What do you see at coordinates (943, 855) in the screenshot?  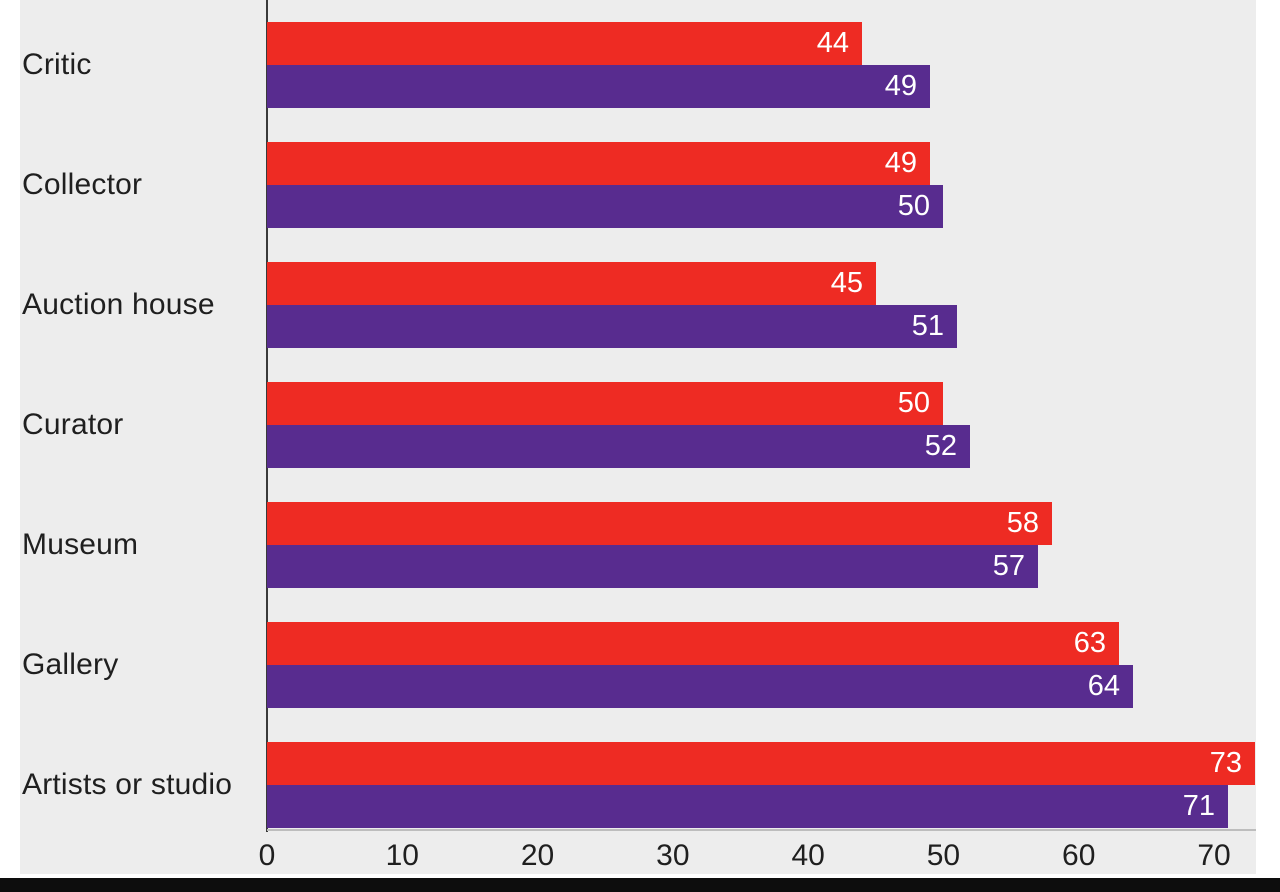 I see `x-tick-label: 50` at bounding box center [943, 855].